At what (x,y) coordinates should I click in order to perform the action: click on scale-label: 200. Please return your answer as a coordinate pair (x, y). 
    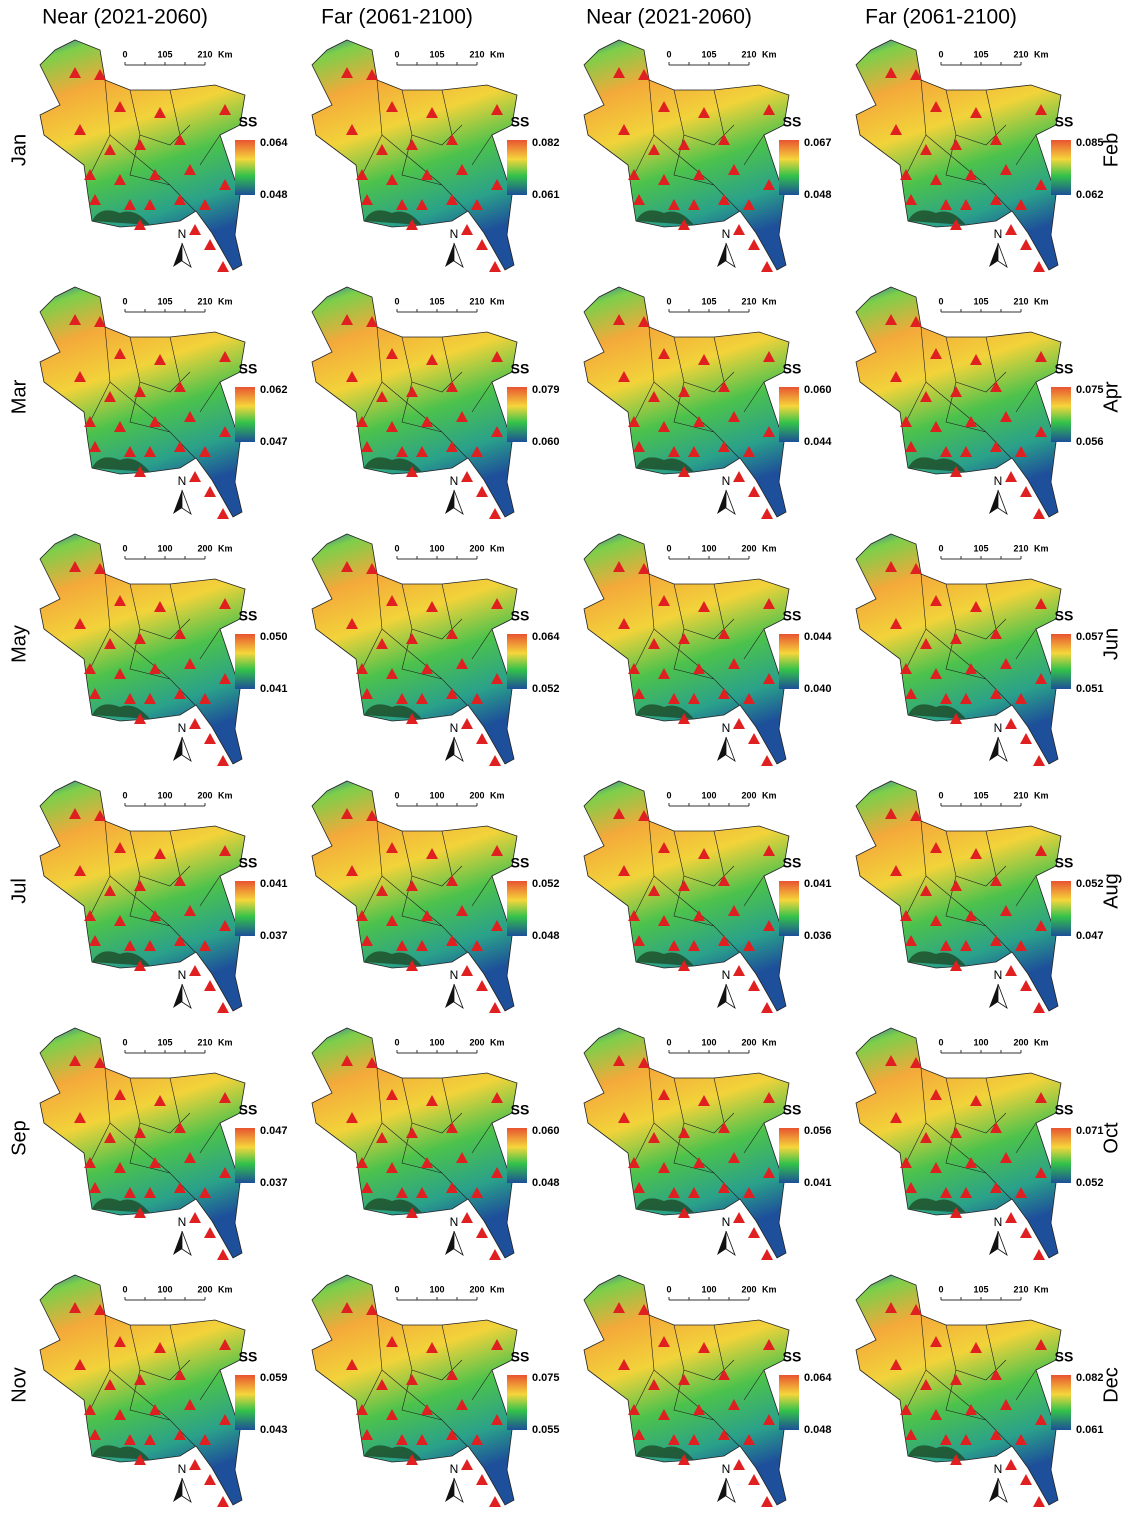
    Looking at the image, I should click on (1020, 1042).